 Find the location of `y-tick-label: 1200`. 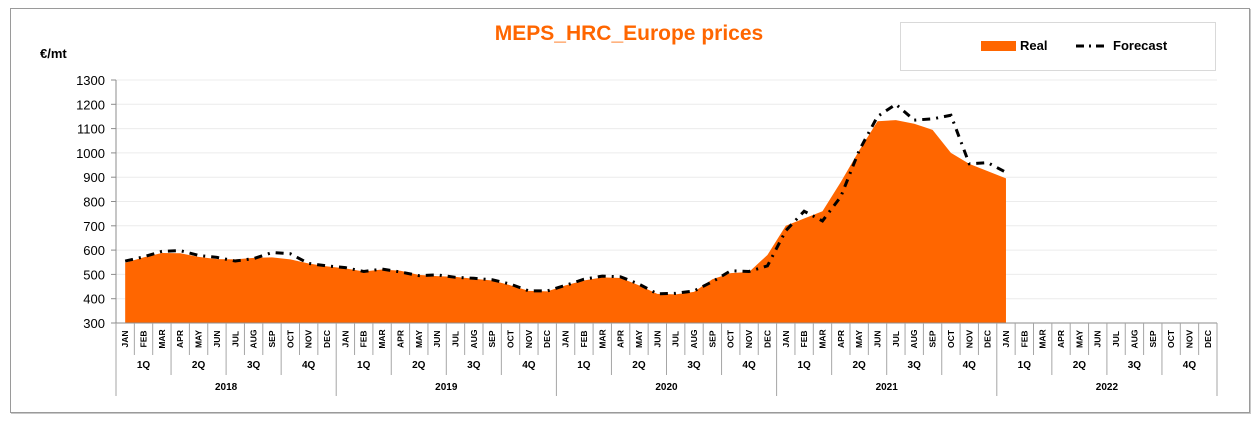

y-tick-label: 1200 is located at coordinates (90, 104).